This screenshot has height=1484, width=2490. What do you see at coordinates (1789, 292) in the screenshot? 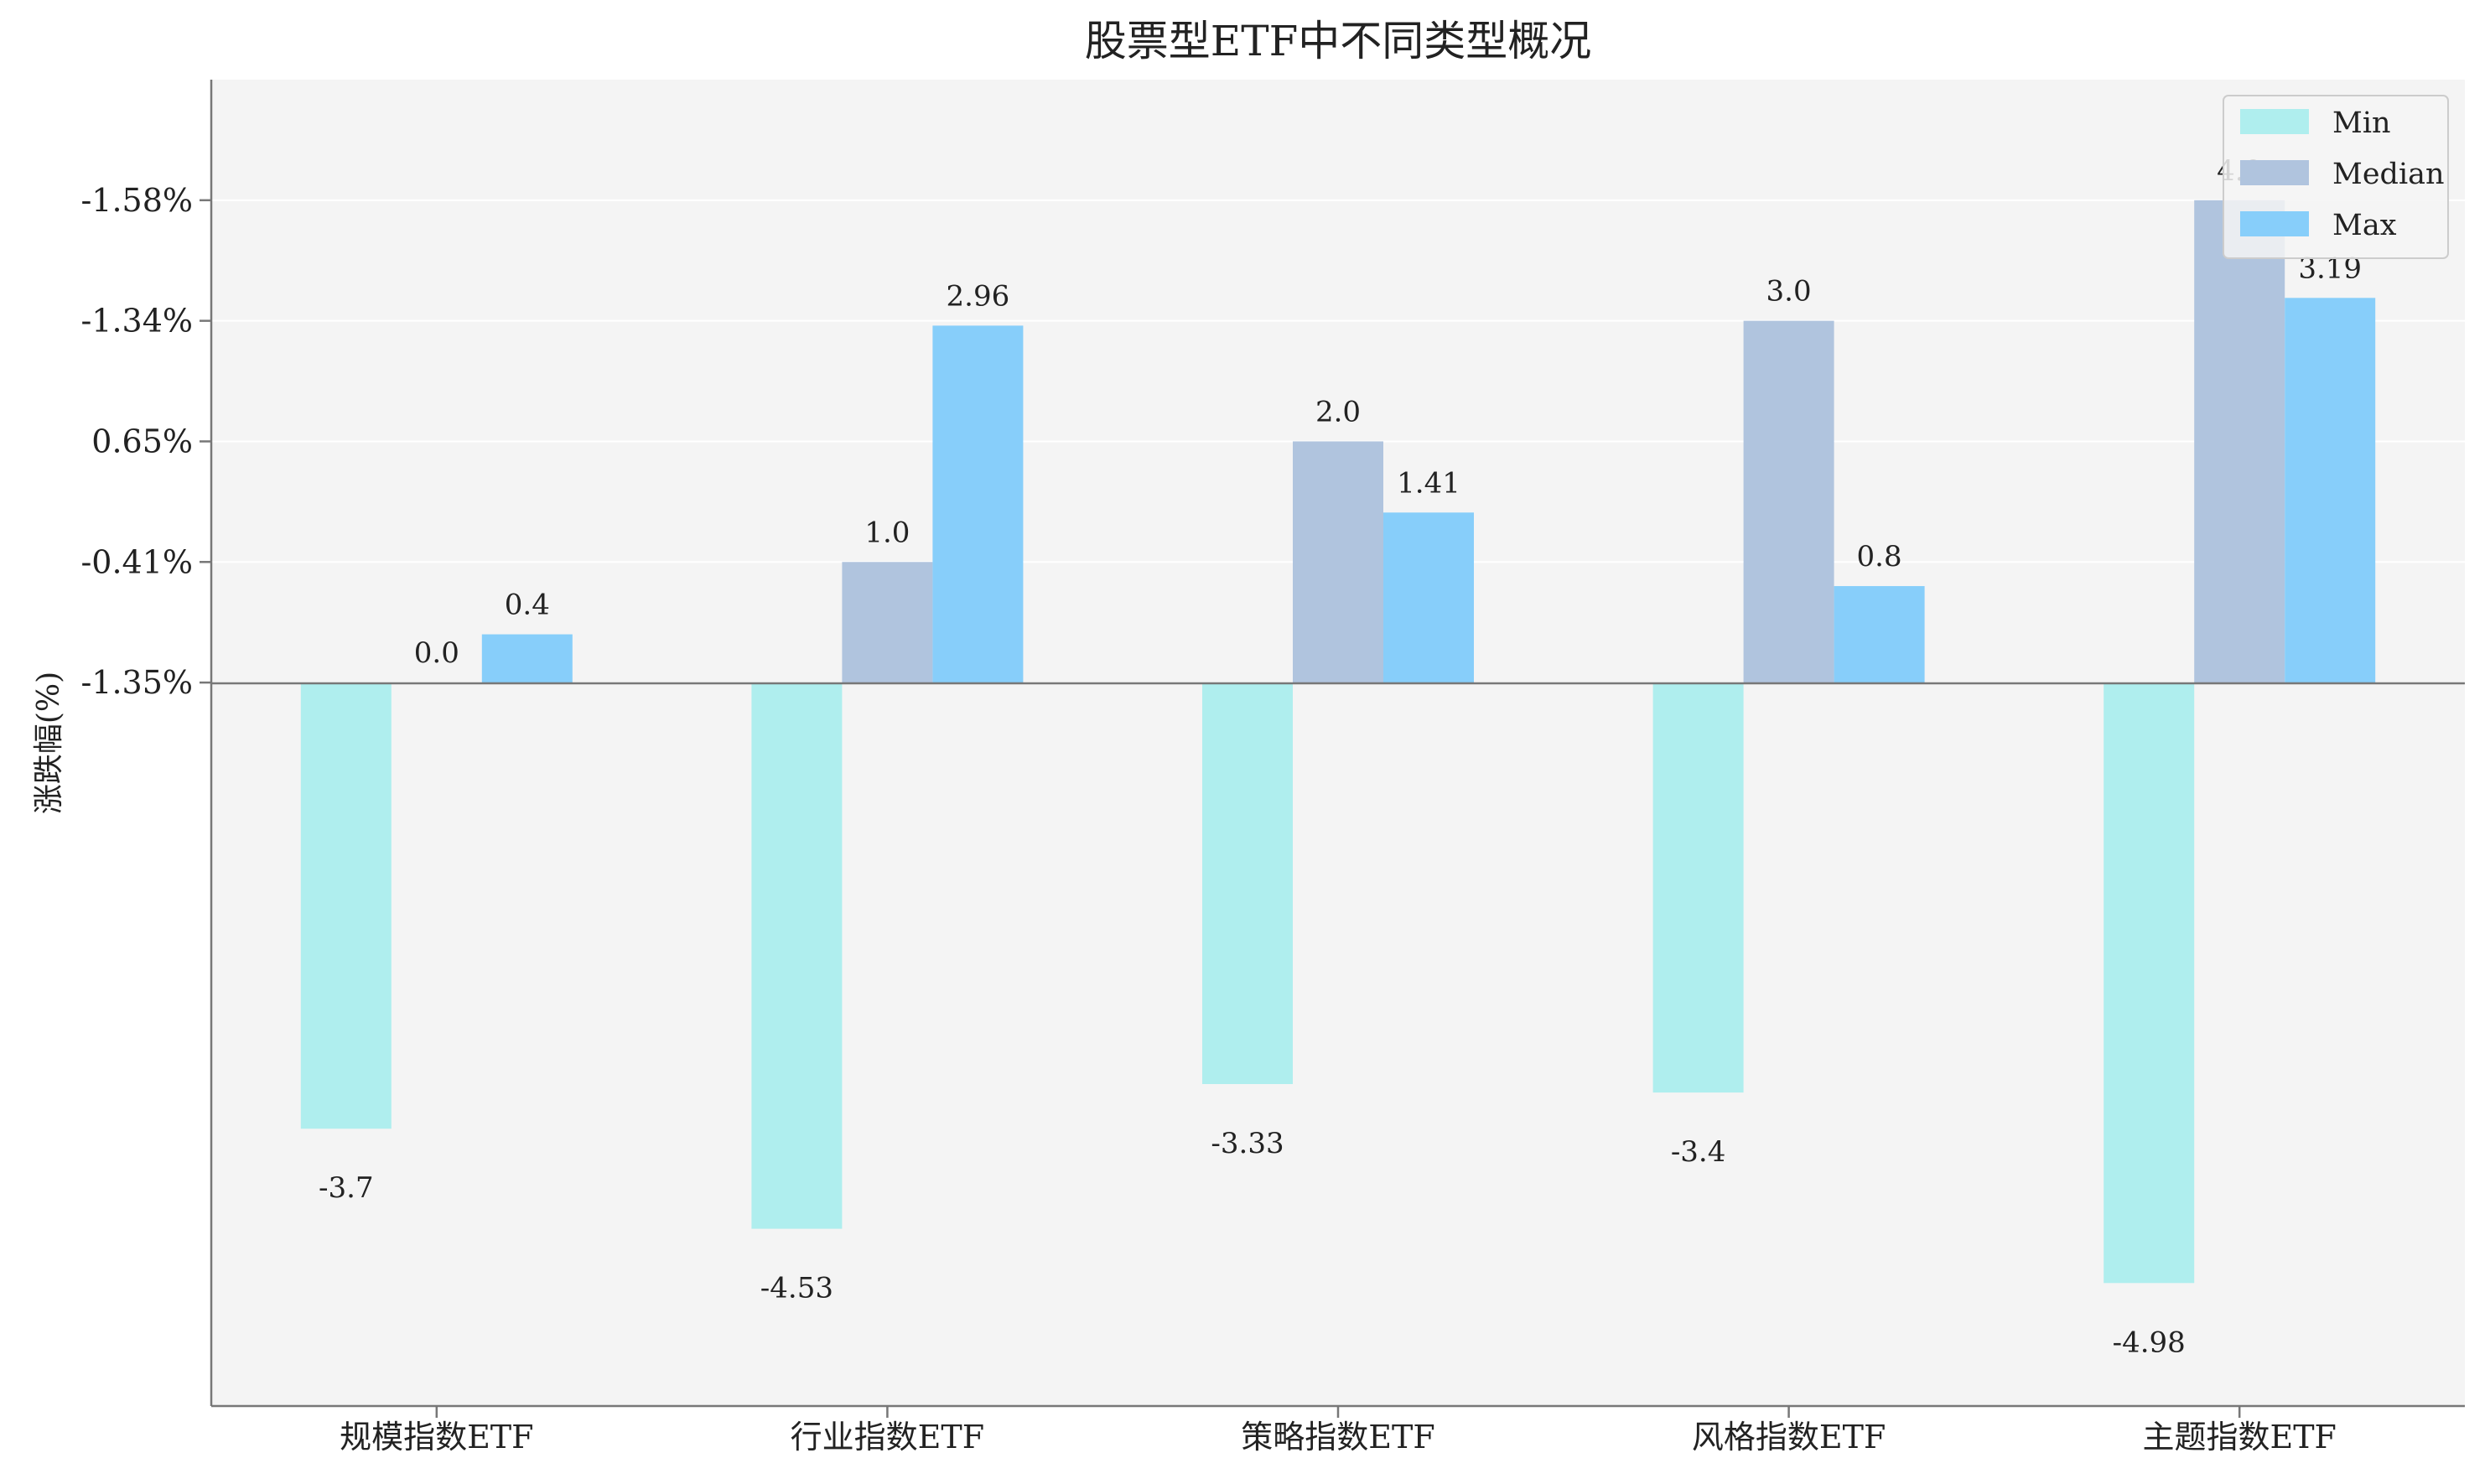
I see `data-label: 3.0` at bounding box center [1789, 292].